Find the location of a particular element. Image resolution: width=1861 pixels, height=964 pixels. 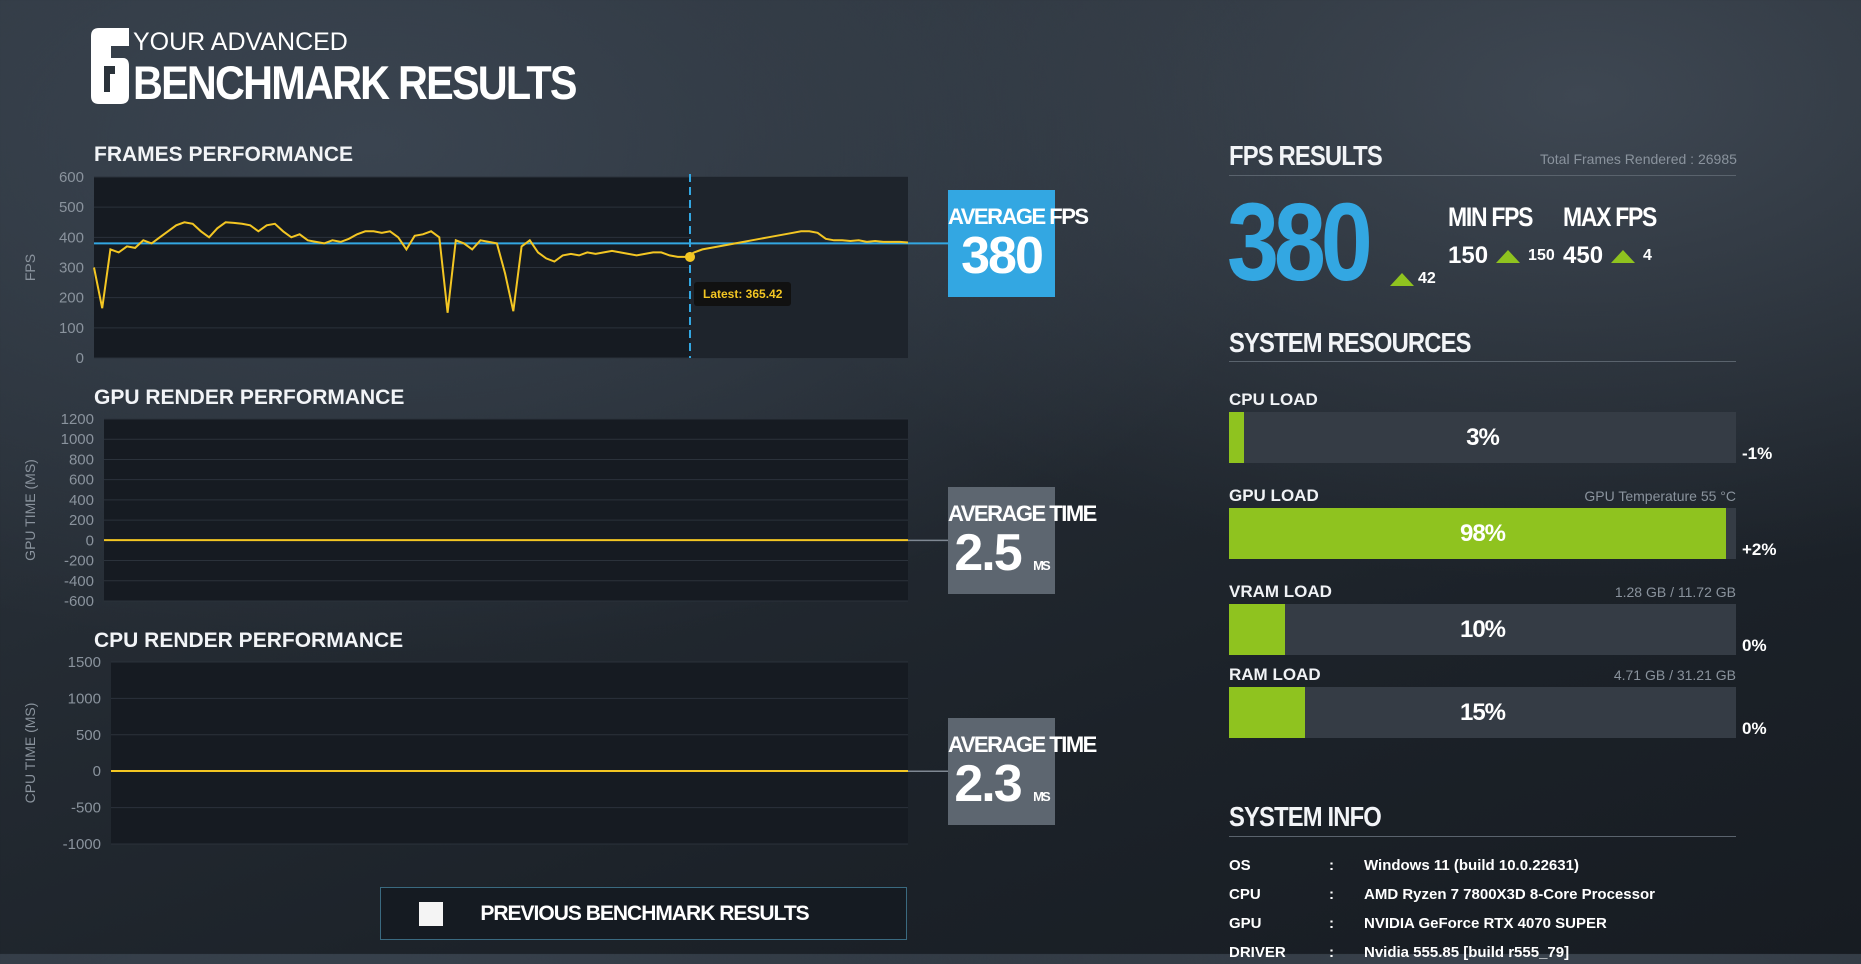

frames-tick-label: 500 is located at coordinates (71, 207).